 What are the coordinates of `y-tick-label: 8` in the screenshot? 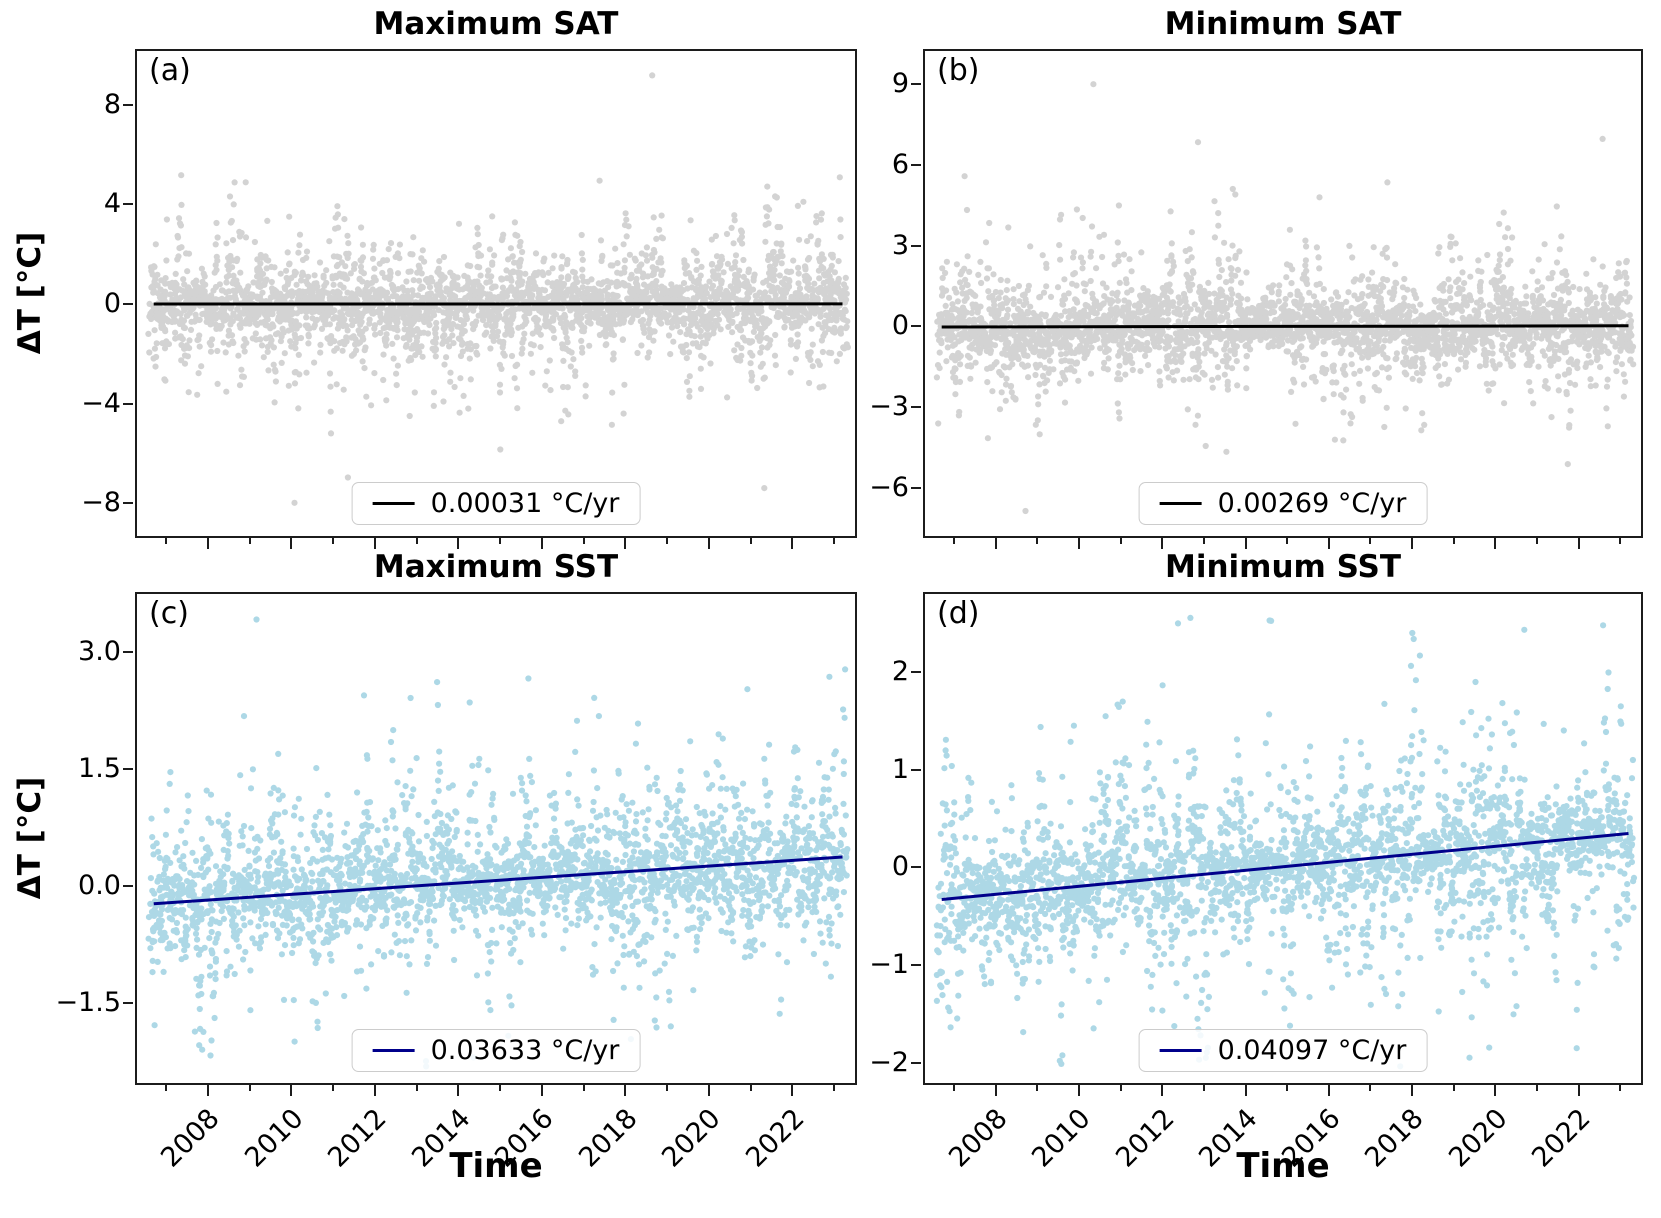 It's located at (112, 104).